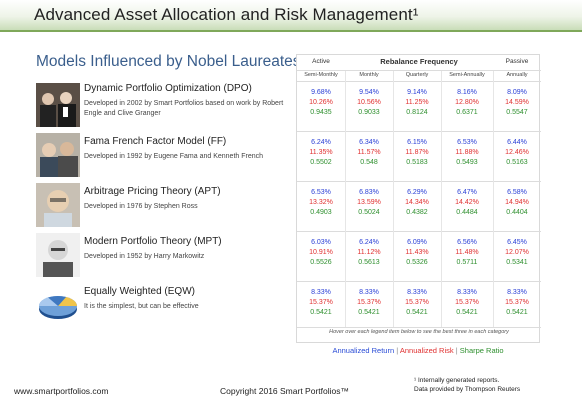 This screenshot has width=582, height=400. I want to click on table-cell: 9.54% 10.56% 0.9033, so click(369, 103).